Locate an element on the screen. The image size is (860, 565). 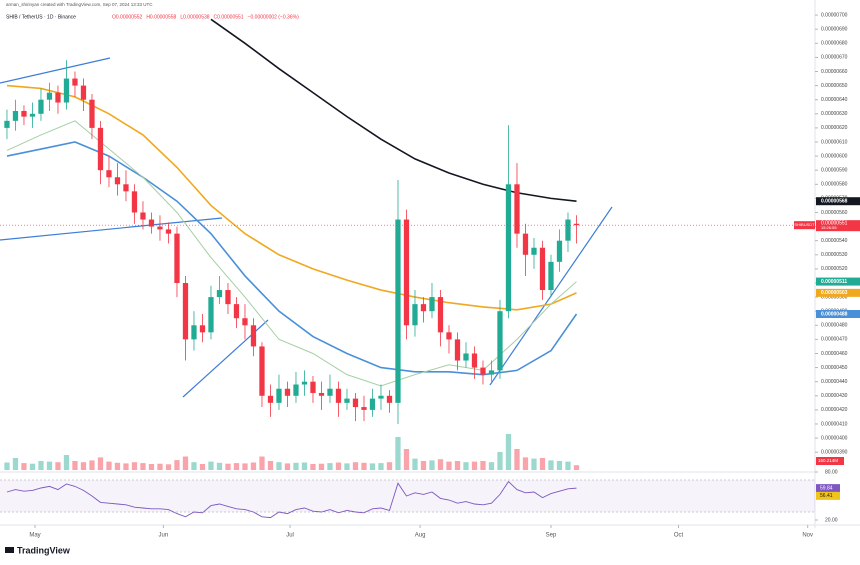
last-price-box is located at coordinates (838, 226).